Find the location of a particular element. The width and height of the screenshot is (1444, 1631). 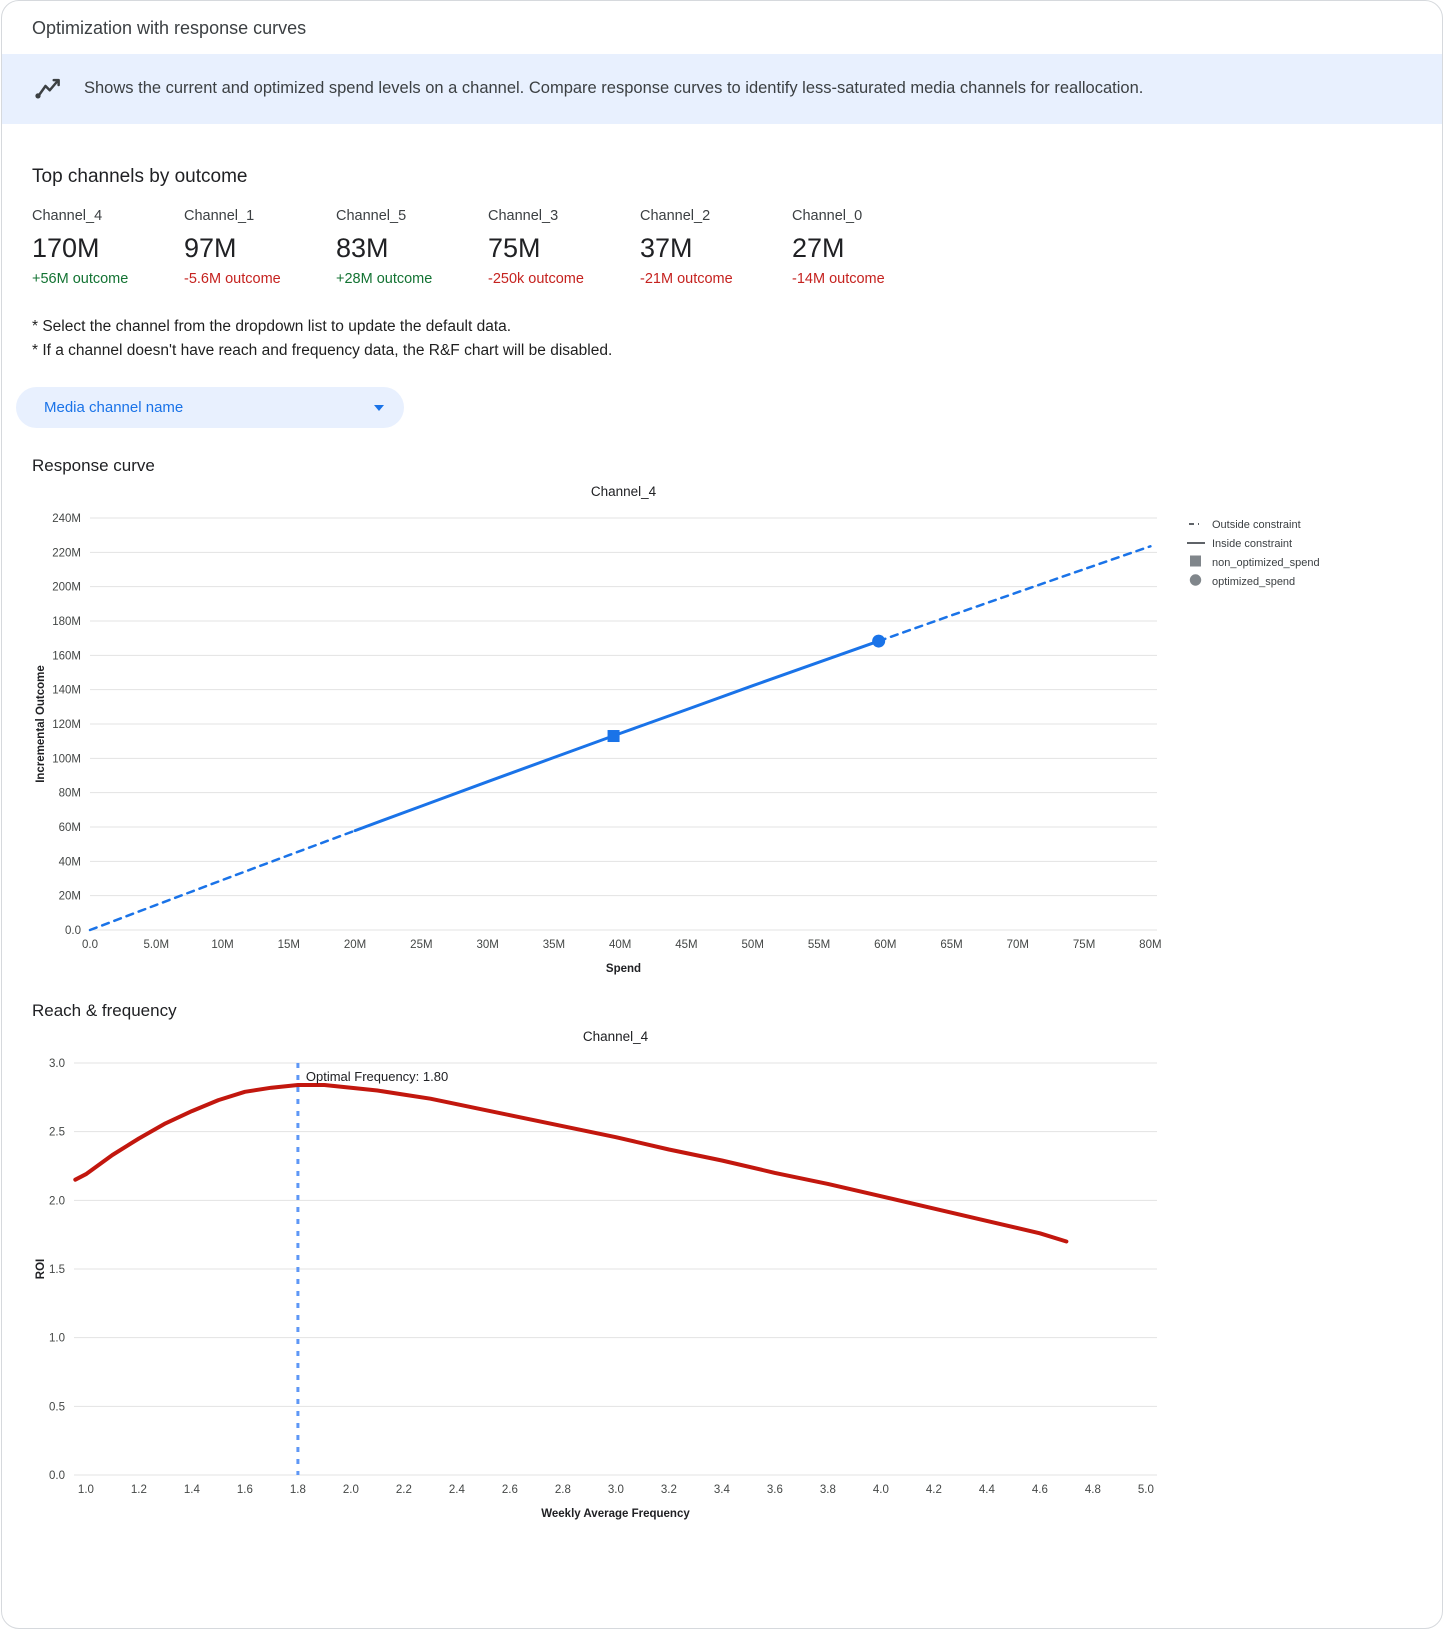

svg-text: 3.6 is located at coordinates (775, 1490).